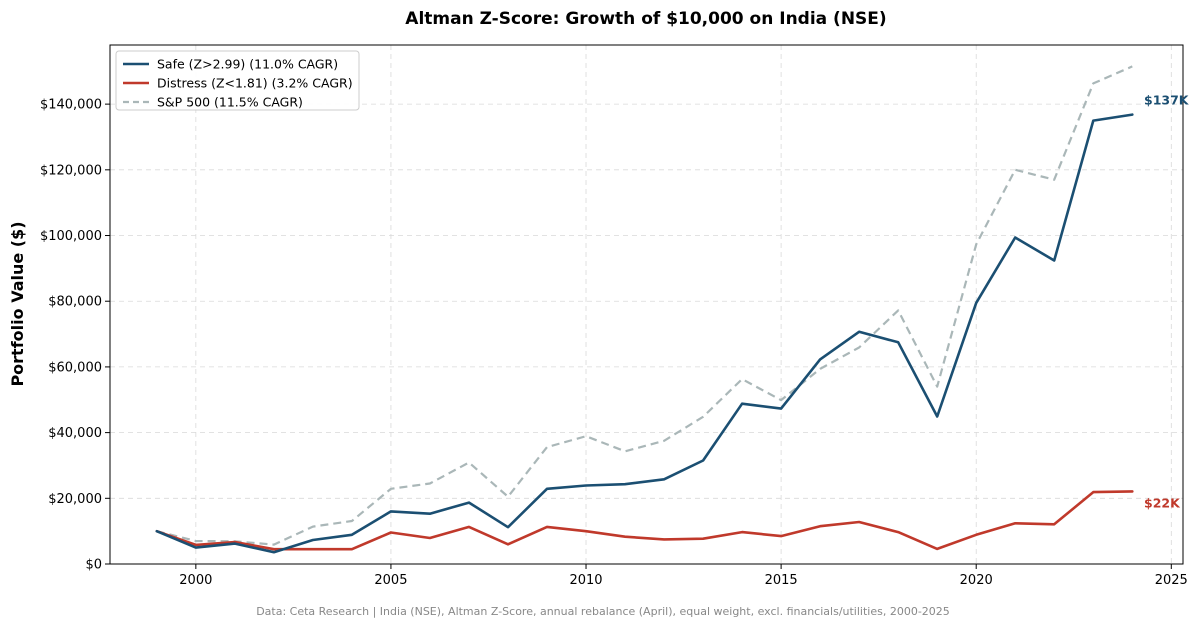 The width and height of the screenshot is (1200, 628). What do you see at coordinates (255, 83) in the screenshot?
I see `legend-entry: Distress (Z<1.81) (3.2% CAGR)` at bounding box center [255, 83].